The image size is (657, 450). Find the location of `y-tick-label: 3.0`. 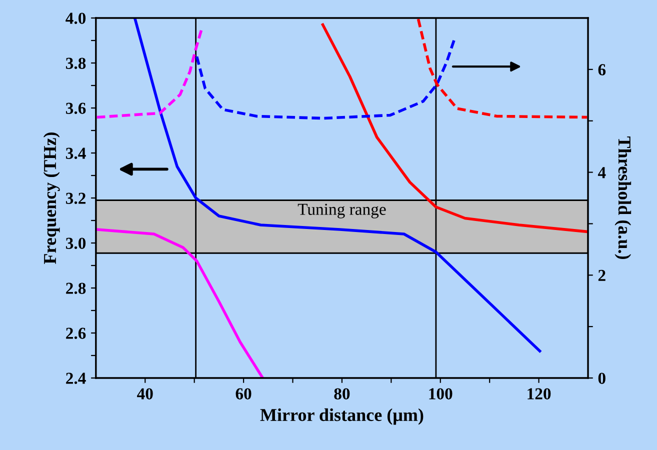

y-tick-label: 3.0 is located at coordinates (76, 244).